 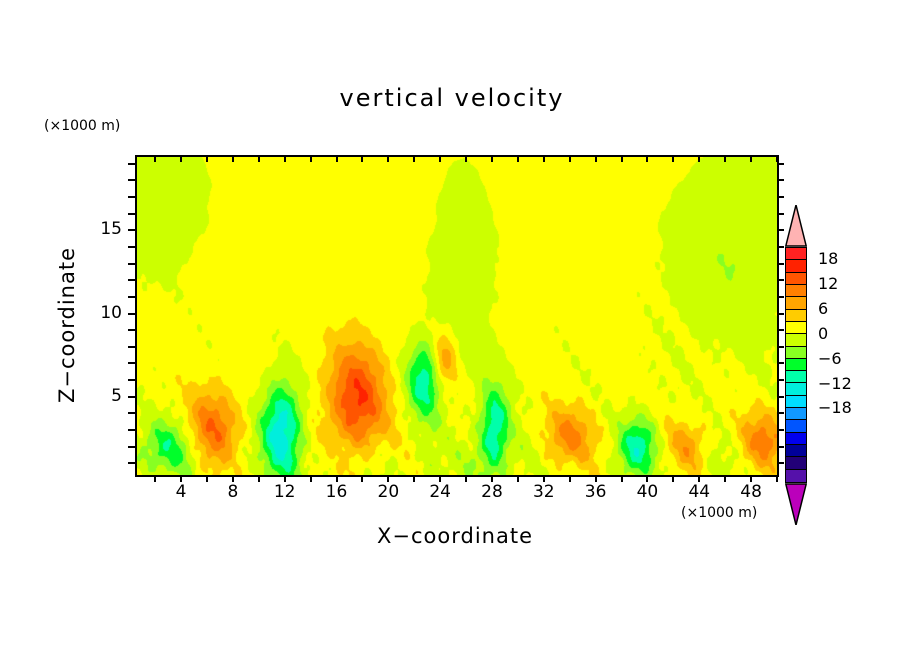 I want to click on x-tick-label: 16, so click(x=336, y=492).